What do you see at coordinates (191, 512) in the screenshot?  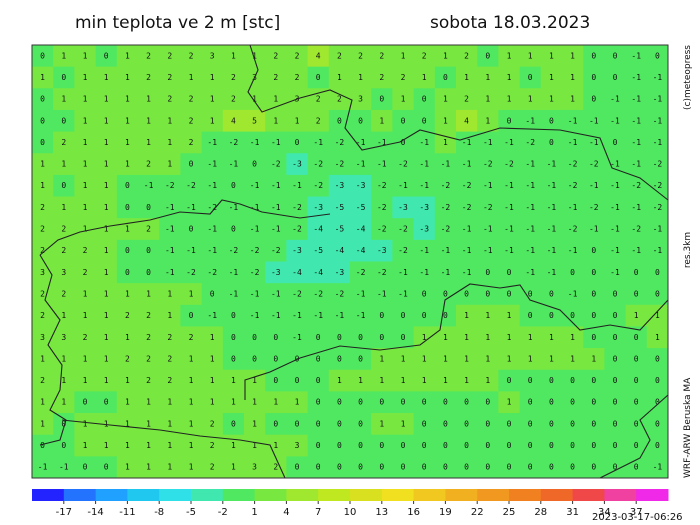 I see `colorbar-tick-label: -5` at bounding box center [191, 512].